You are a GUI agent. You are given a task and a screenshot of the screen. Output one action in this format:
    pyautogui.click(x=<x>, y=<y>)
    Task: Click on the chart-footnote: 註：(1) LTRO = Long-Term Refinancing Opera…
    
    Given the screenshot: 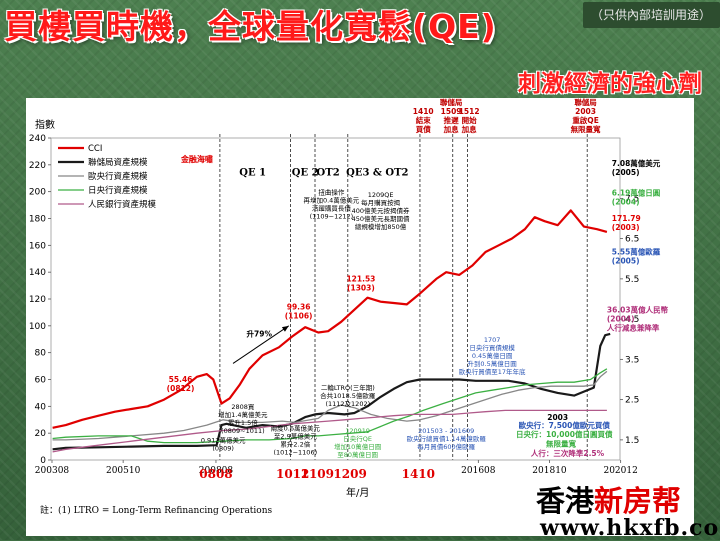 What is the action you would take?
    pyautogui.click(x=156, y=510)
    